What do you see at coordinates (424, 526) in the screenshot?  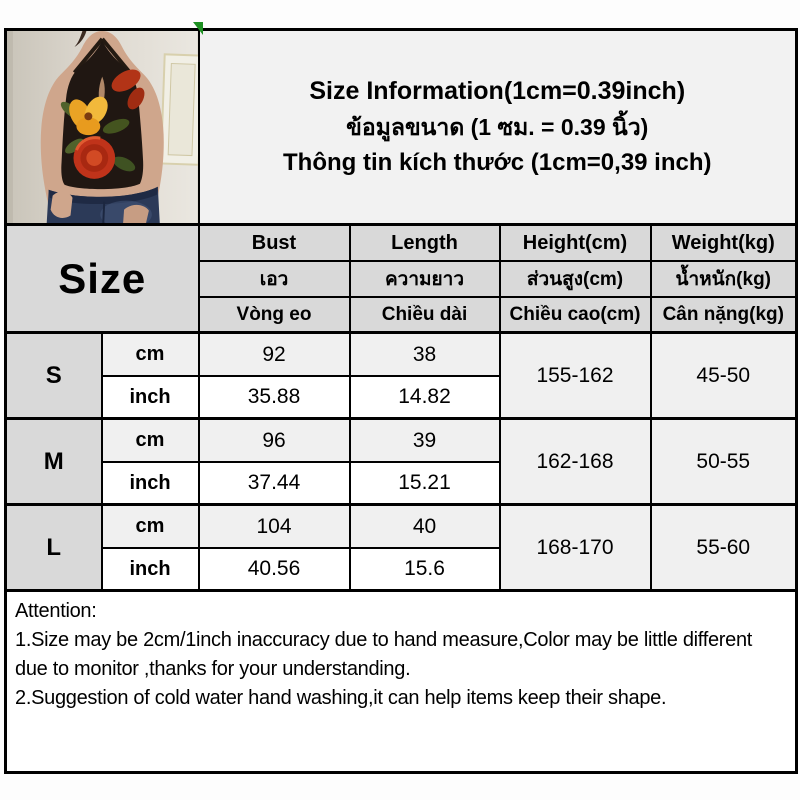 I see `l-length-cm: 40` at bounding box center [424, 526].